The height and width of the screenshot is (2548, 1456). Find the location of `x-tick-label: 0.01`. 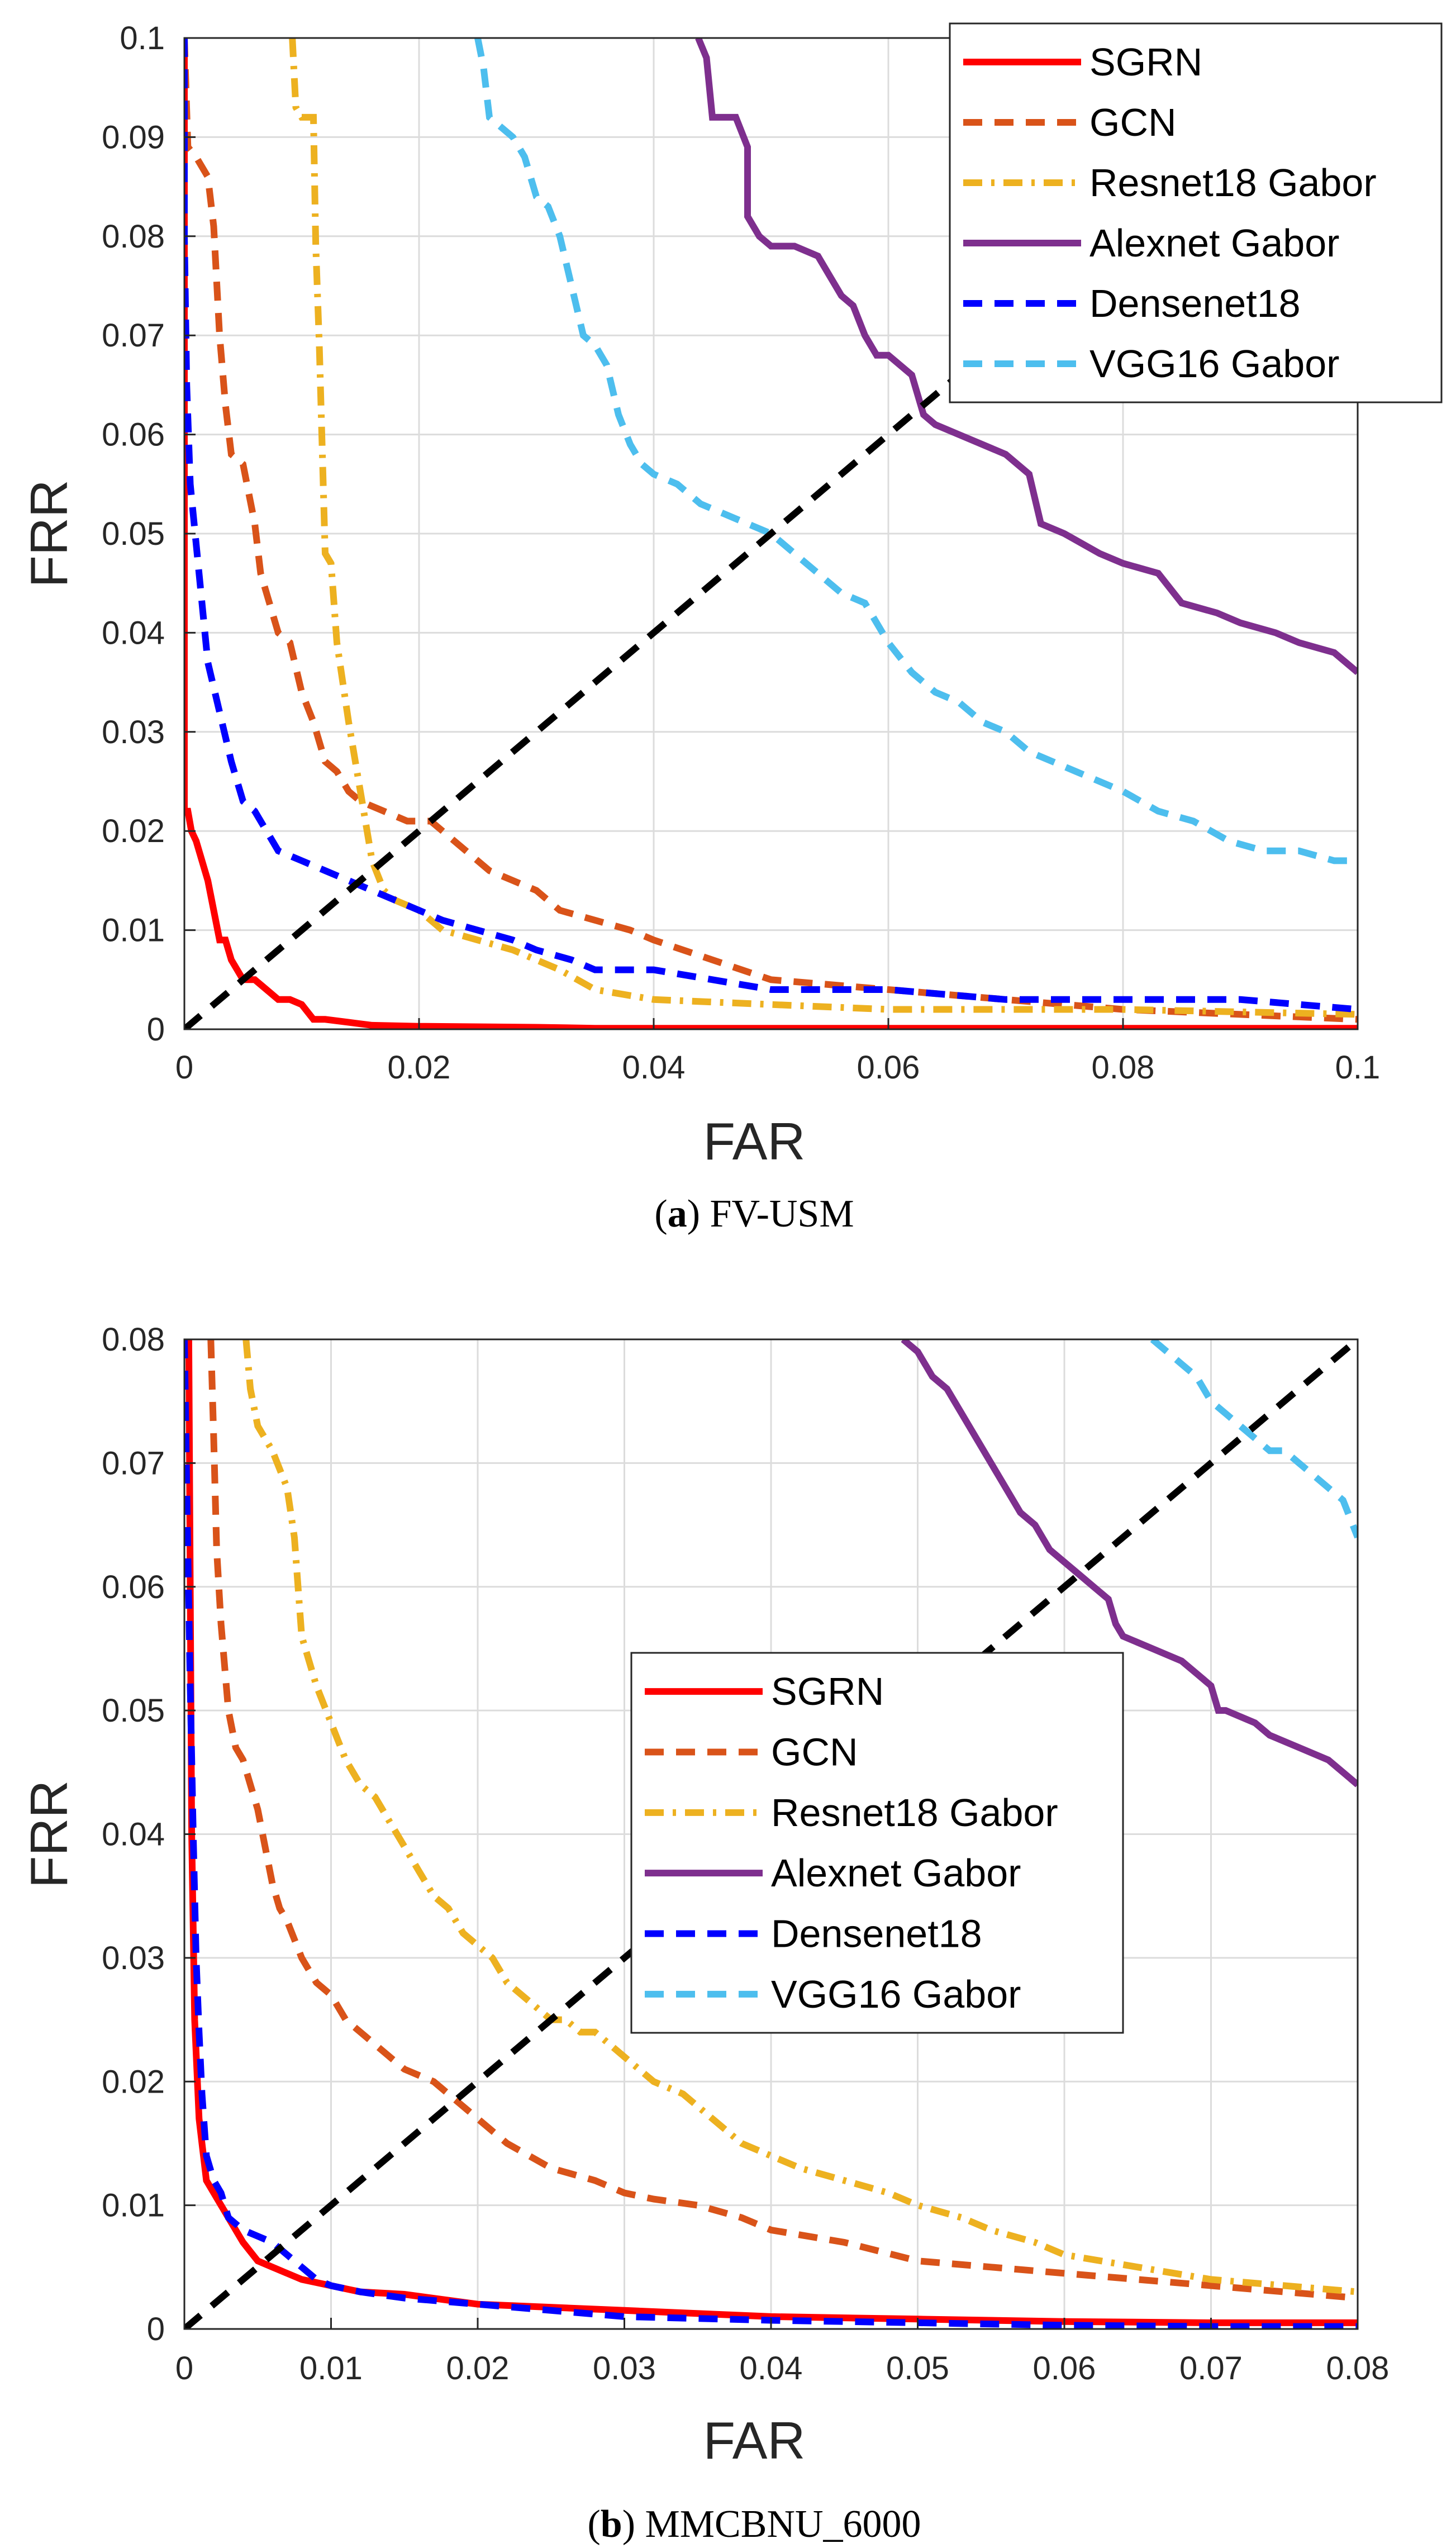

x-tick-label: 0.01 is located at coordinates (331, 2368).